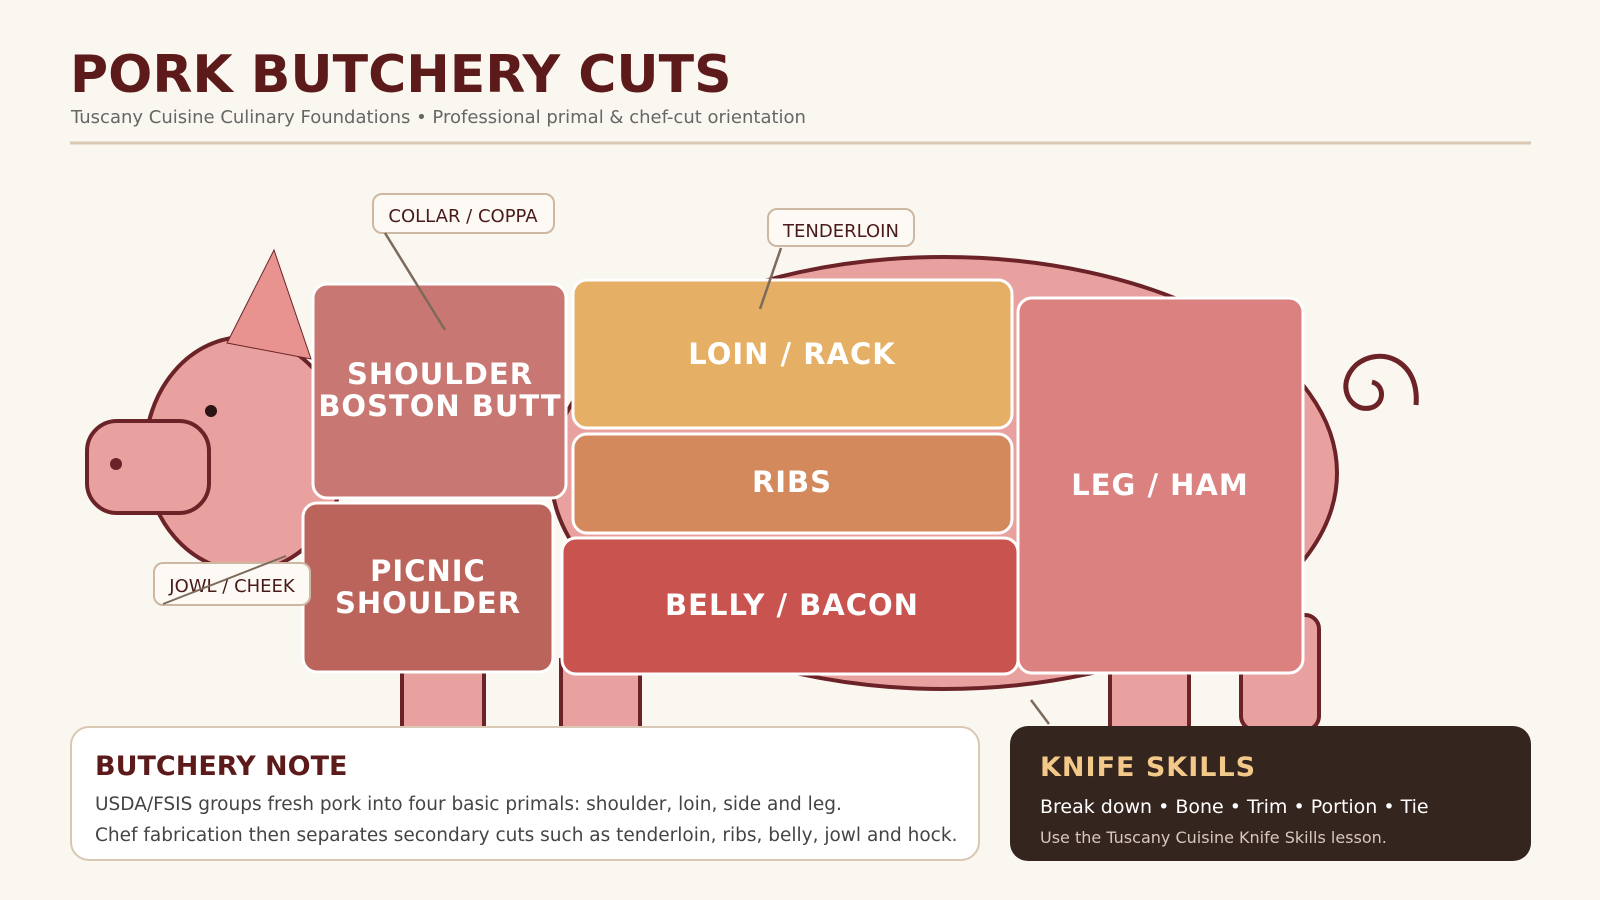  What do you see at coordinates (439, 406) in the screenshot?
I see `cut-label: BOSTON BUTT` at bounding box center [439, 406].